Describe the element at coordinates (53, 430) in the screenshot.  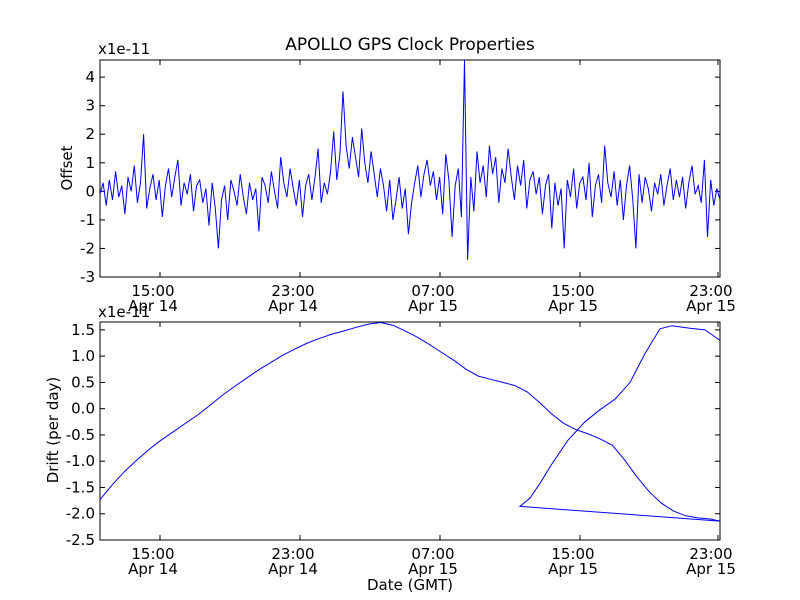
I see `drift-y-axis-label: Drift (per day)` at that location.